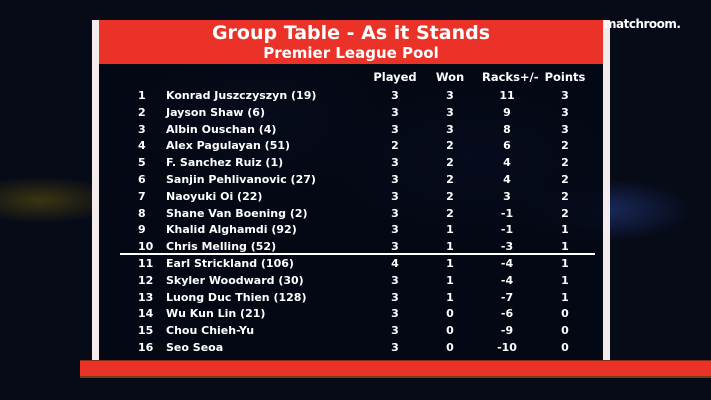  Describe the element at coordinates (450, 77) in the screenshot. I see `col-won: Won` at that location.